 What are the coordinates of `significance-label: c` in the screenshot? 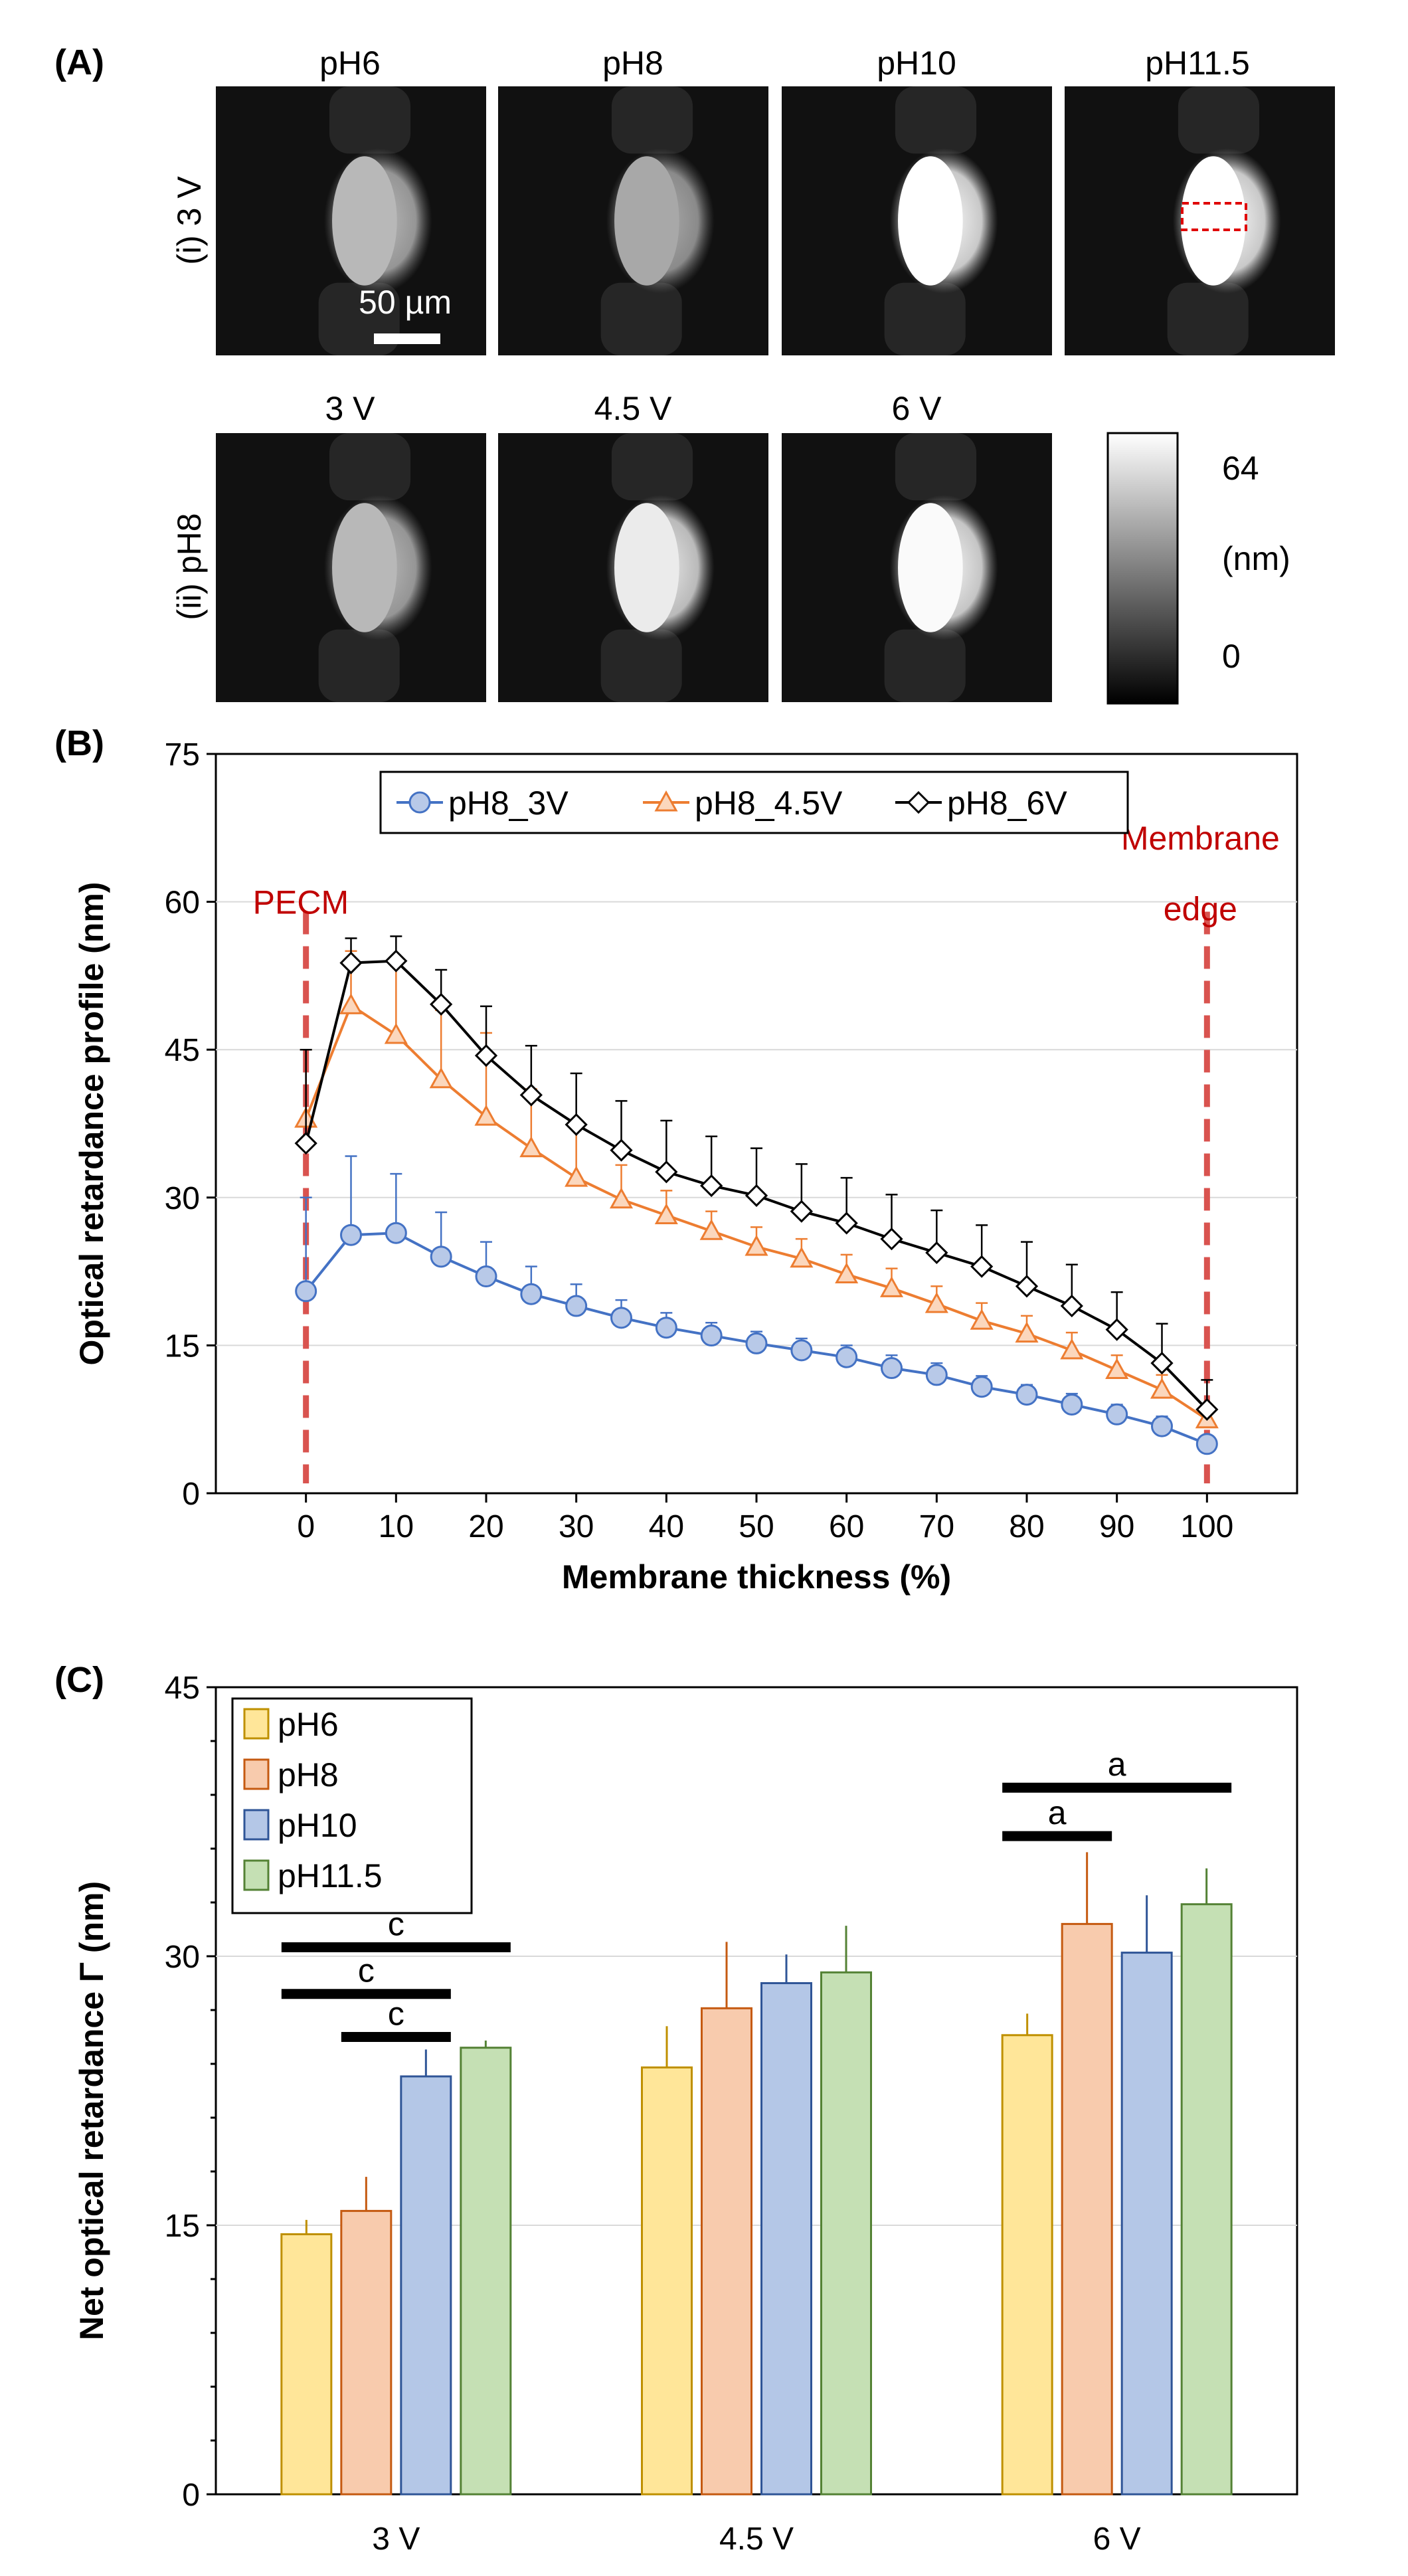 It's located at (396, 2014).